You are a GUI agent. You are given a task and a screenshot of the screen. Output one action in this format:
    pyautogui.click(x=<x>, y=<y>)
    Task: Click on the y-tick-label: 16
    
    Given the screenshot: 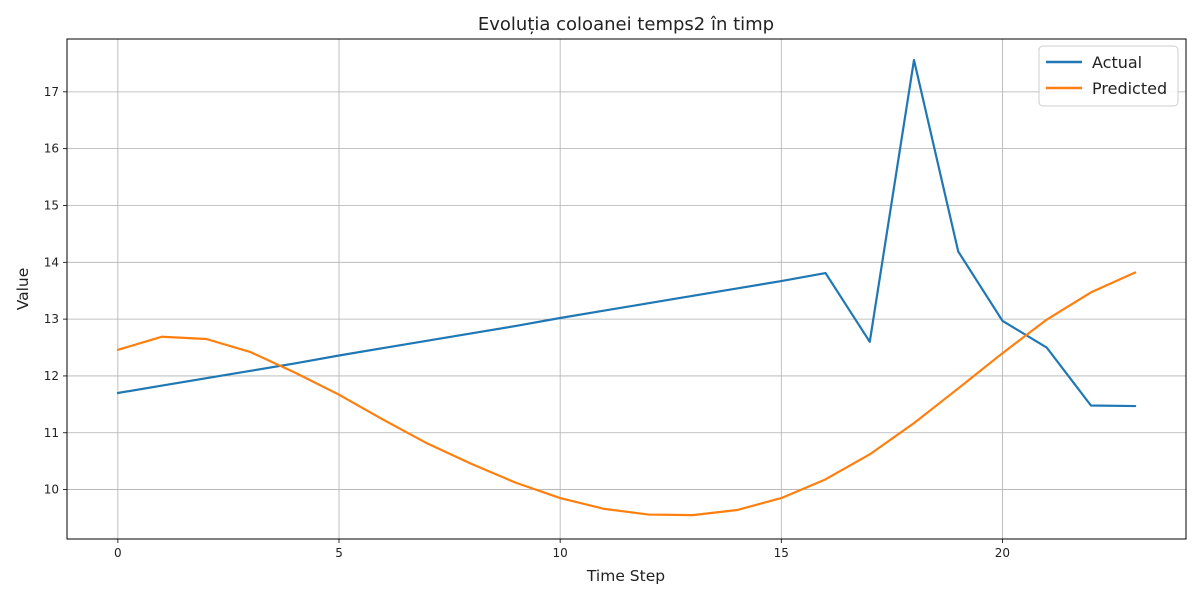 What is the action you would take?
    pyautogui.click(x=51, y=149)
    